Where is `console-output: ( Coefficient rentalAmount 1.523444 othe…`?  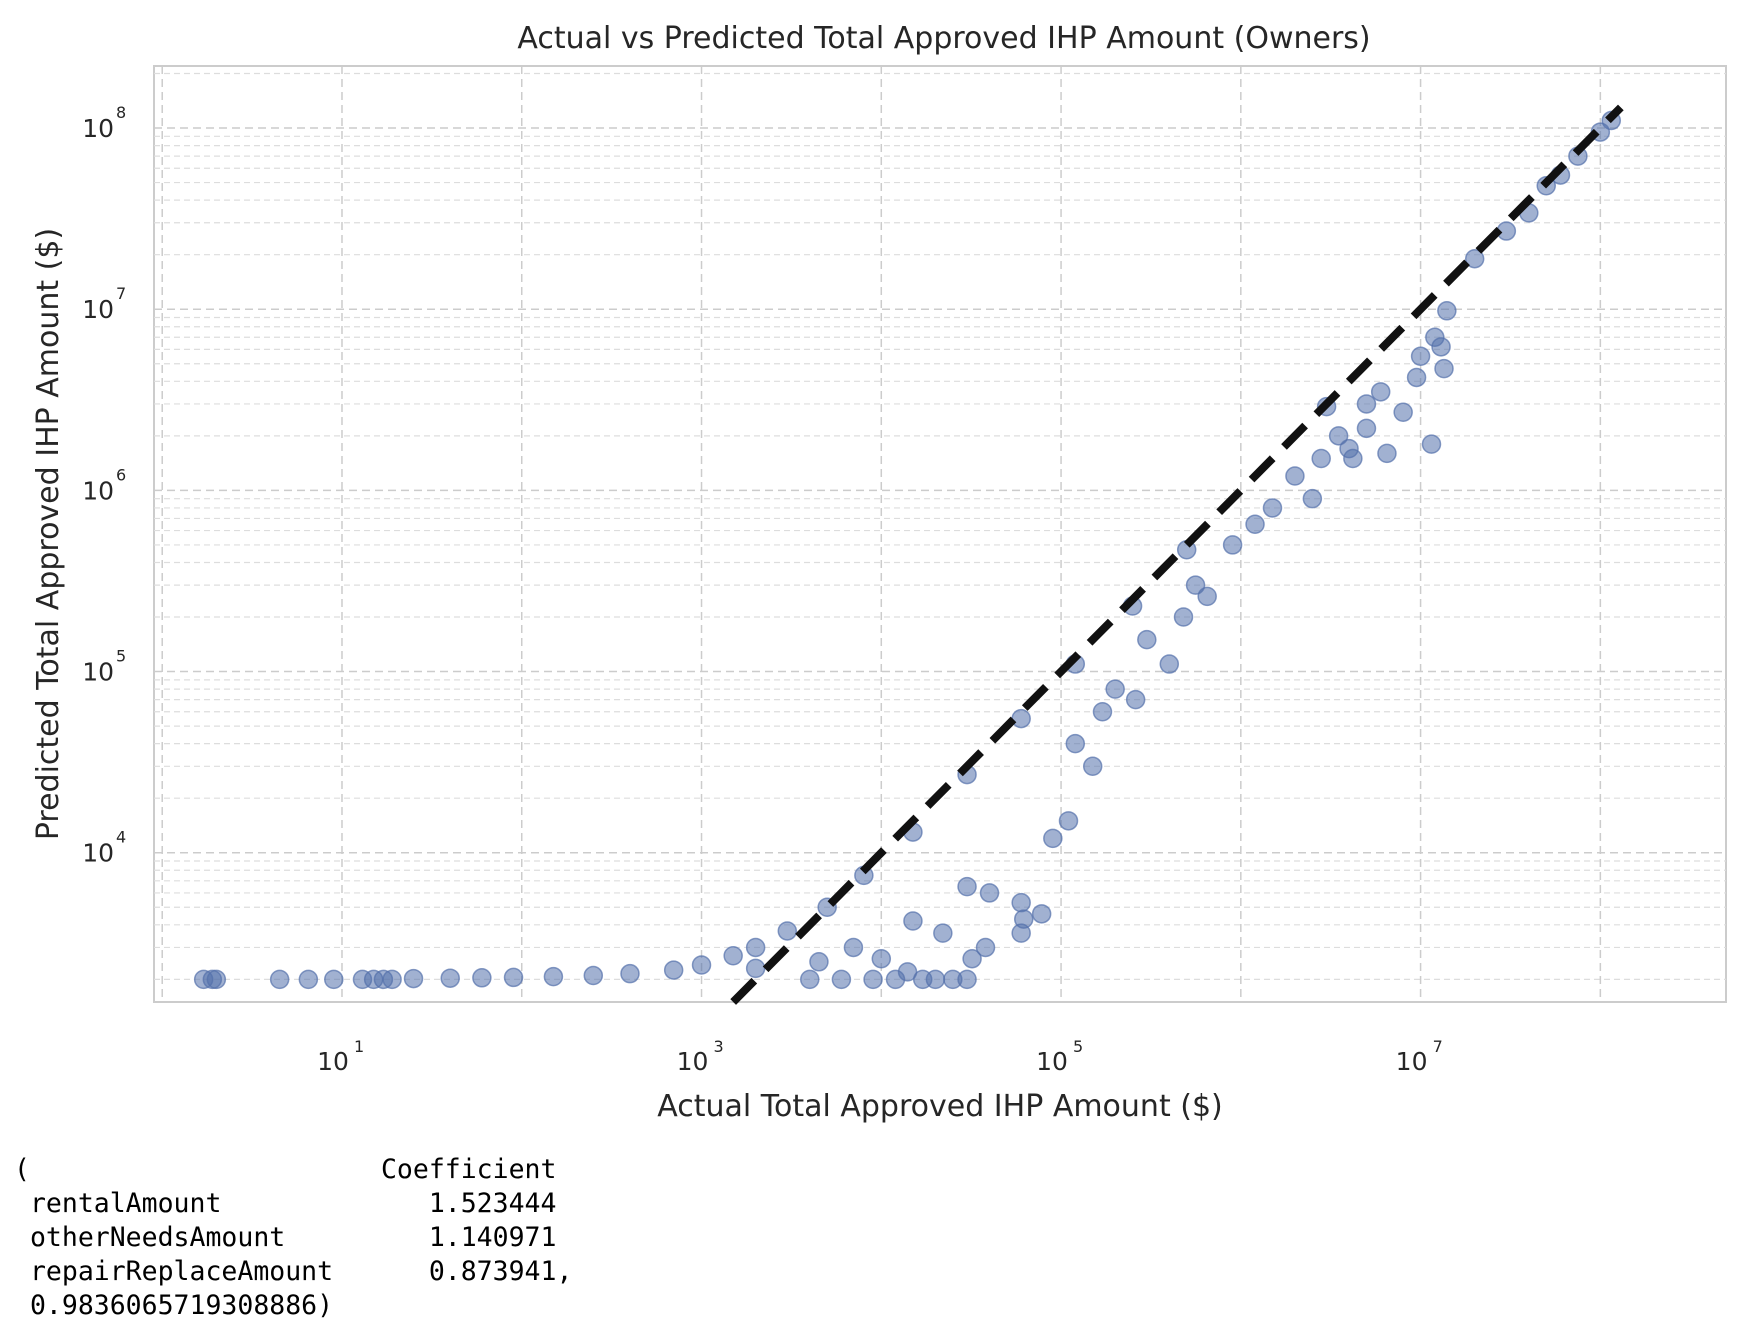 console-output: ( Coefficient rentalAmount 1.523444 othe… is located at coordinates (293, 1238).